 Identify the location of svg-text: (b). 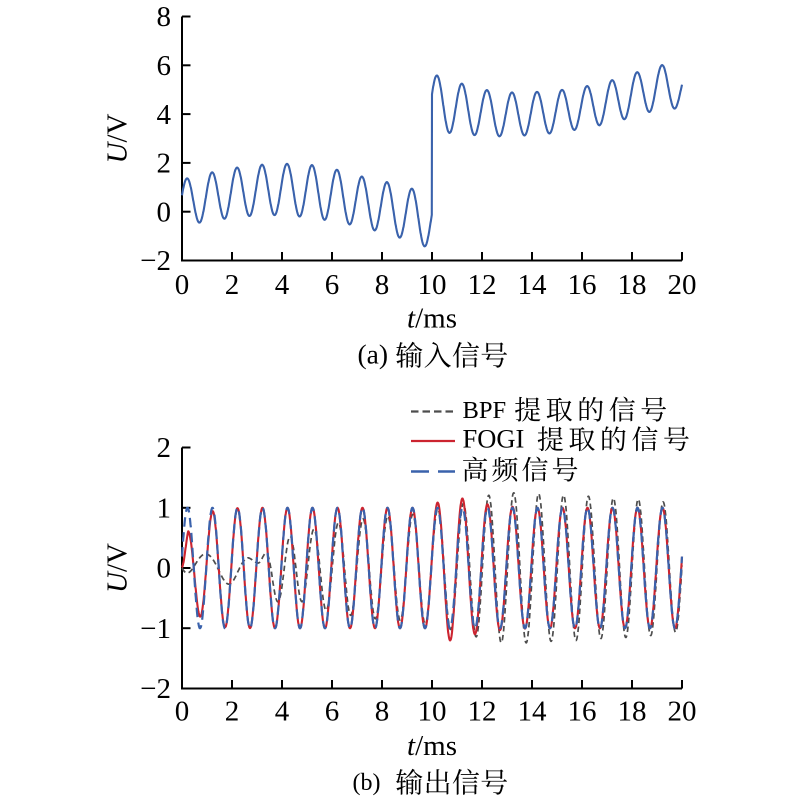
(367, 783).